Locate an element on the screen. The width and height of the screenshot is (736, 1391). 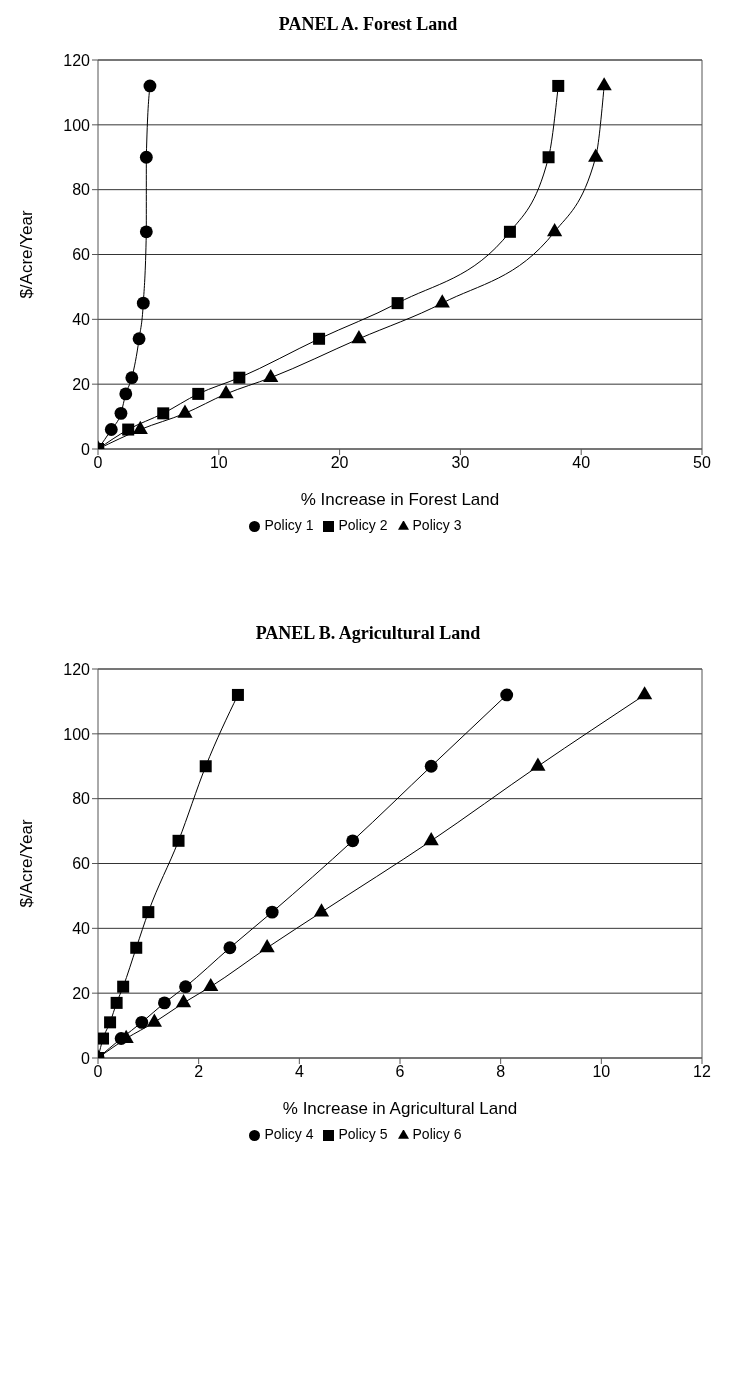
legend-label: Policy 2 is located at coordinates (363, 525).